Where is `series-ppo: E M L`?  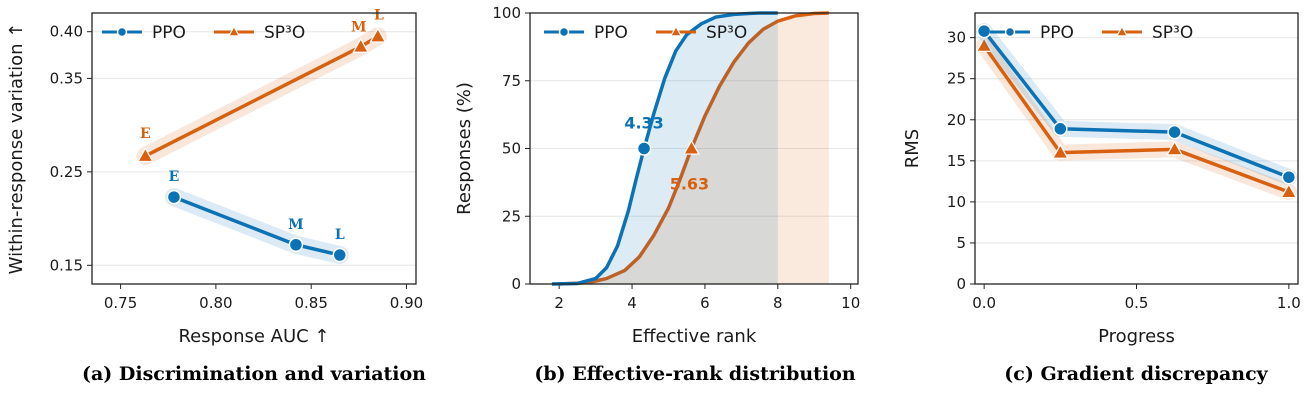 series-ppo: E M L is located at coordinates (256, 217).